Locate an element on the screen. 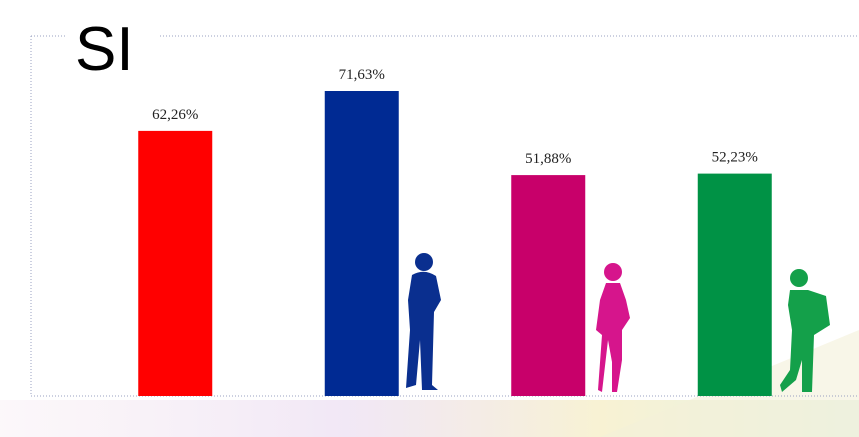 The image size is (859, 437). value-label: 52,23% is located at coordinates (735, 158).